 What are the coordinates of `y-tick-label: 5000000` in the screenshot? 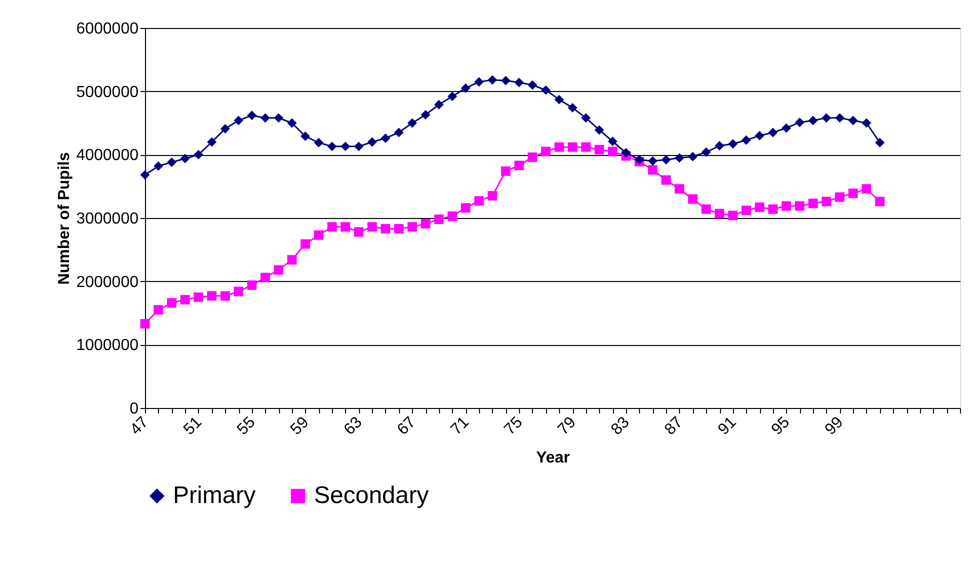 It's located at (107, 92).